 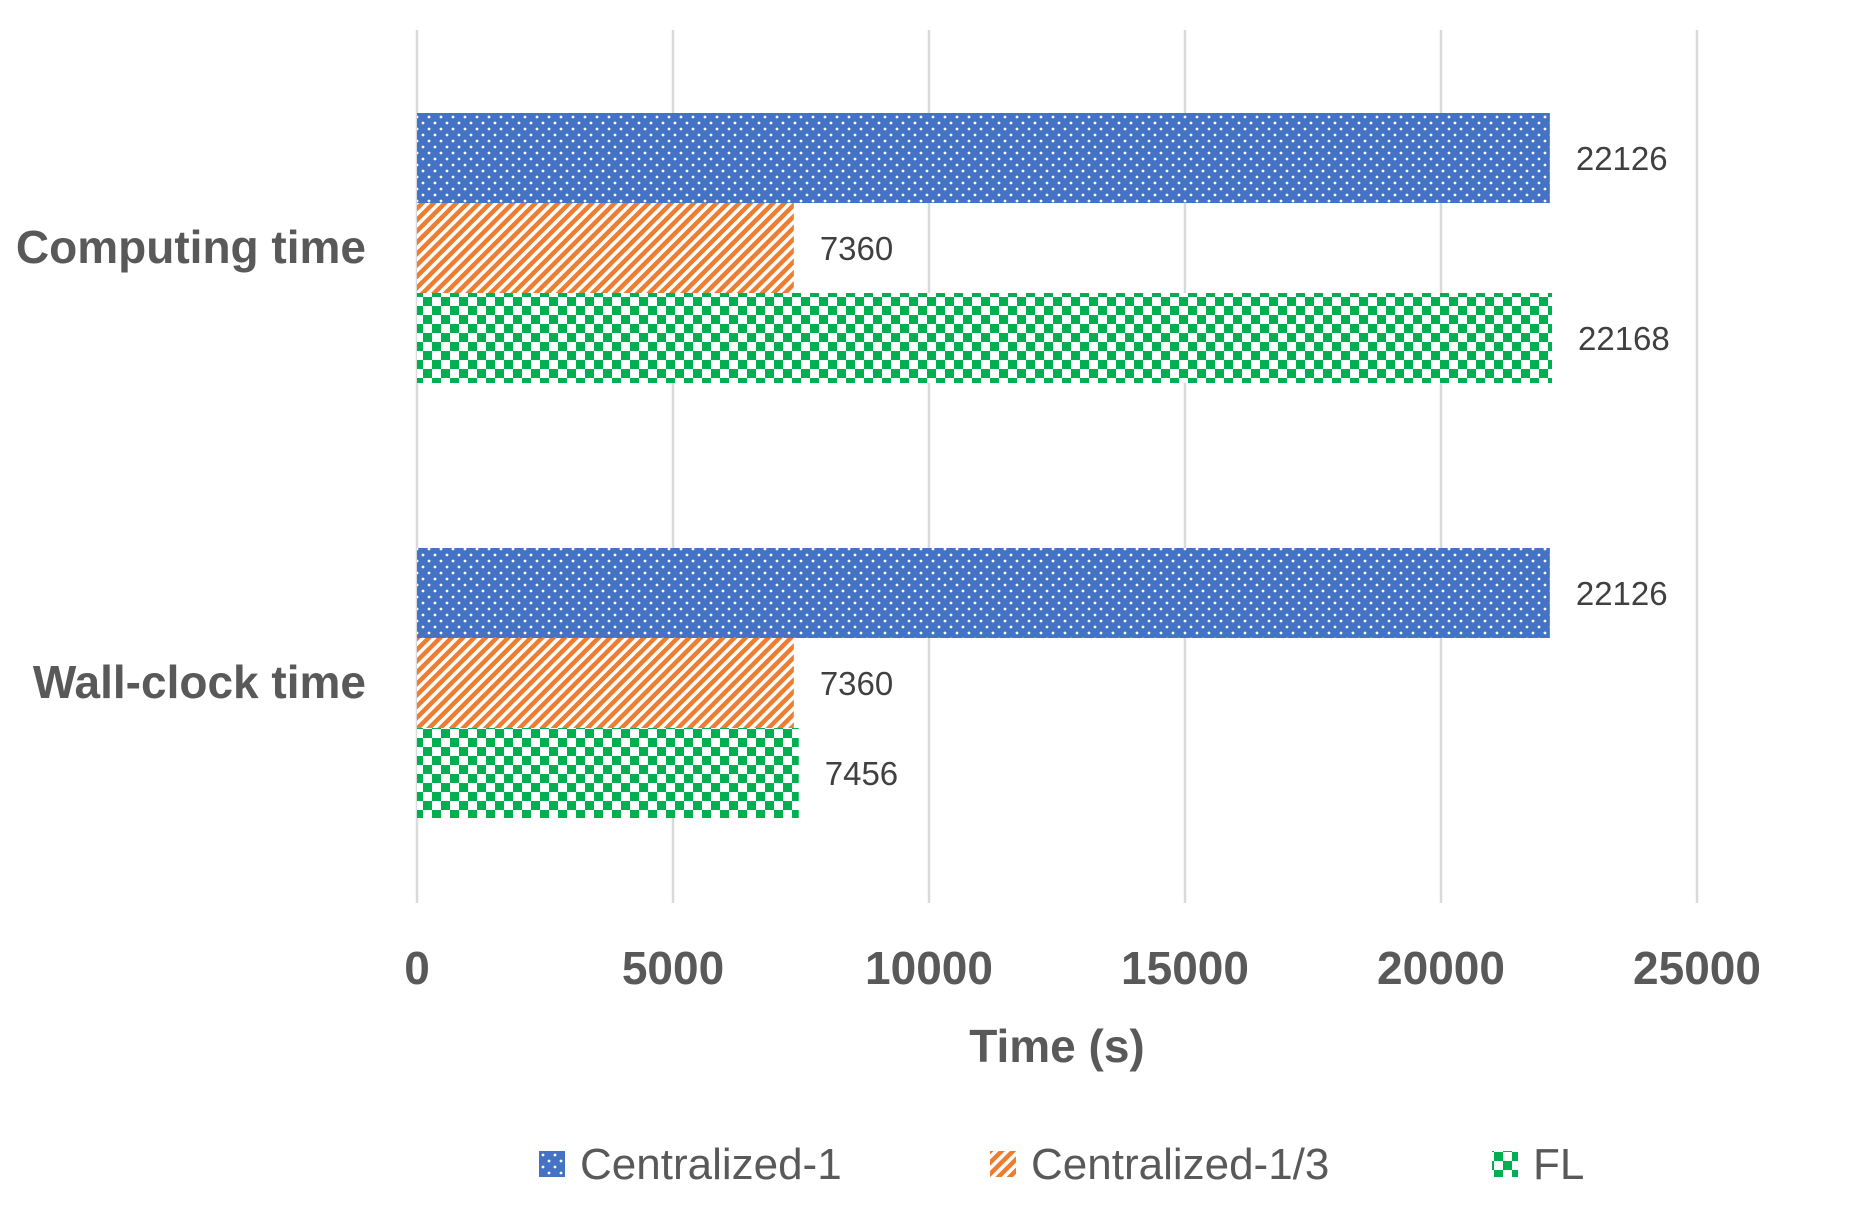 I want to click on x-tick-label: 25000, so click(x=1697, y=968).